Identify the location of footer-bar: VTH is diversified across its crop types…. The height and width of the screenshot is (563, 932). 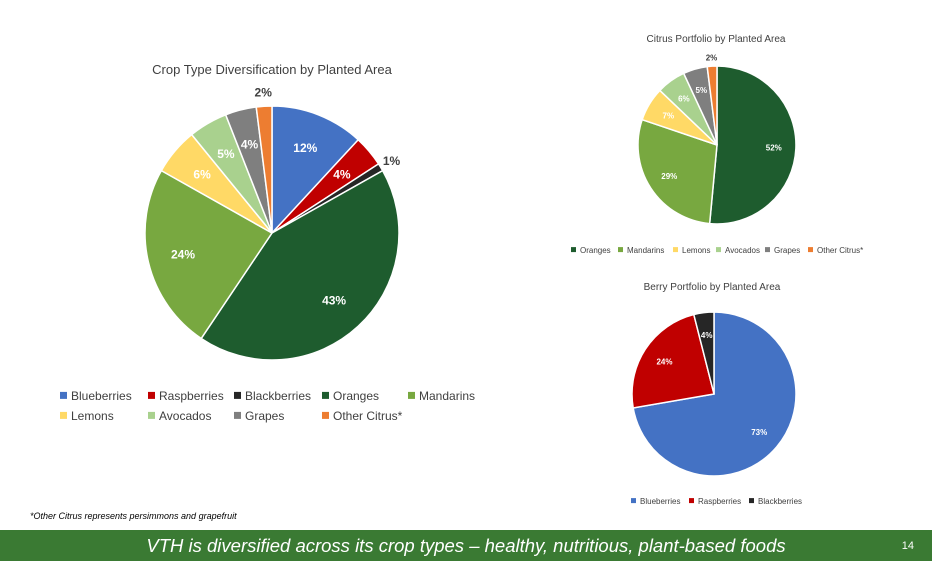
(466, 545).